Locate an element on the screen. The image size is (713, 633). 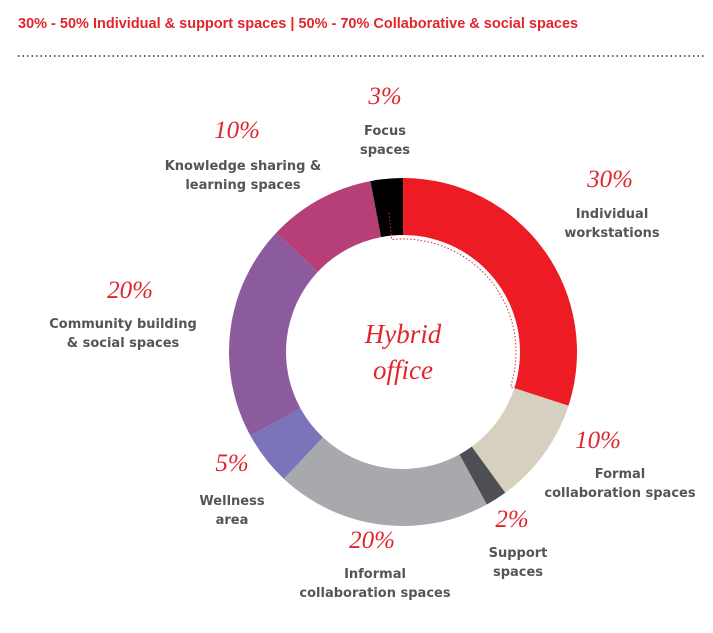
category-label: Formal collaboration spaces is located at coordinates (619, 484).